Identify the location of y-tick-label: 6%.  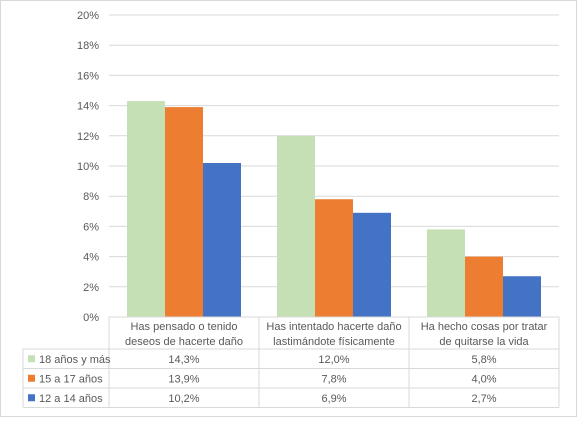
(91, 227).